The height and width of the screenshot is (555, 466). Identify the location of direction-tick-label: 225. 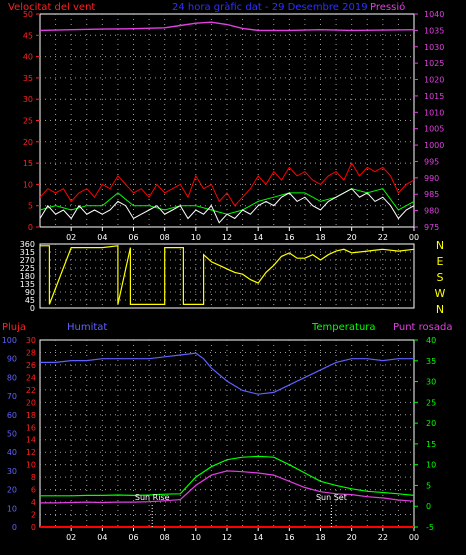
(27, 268).